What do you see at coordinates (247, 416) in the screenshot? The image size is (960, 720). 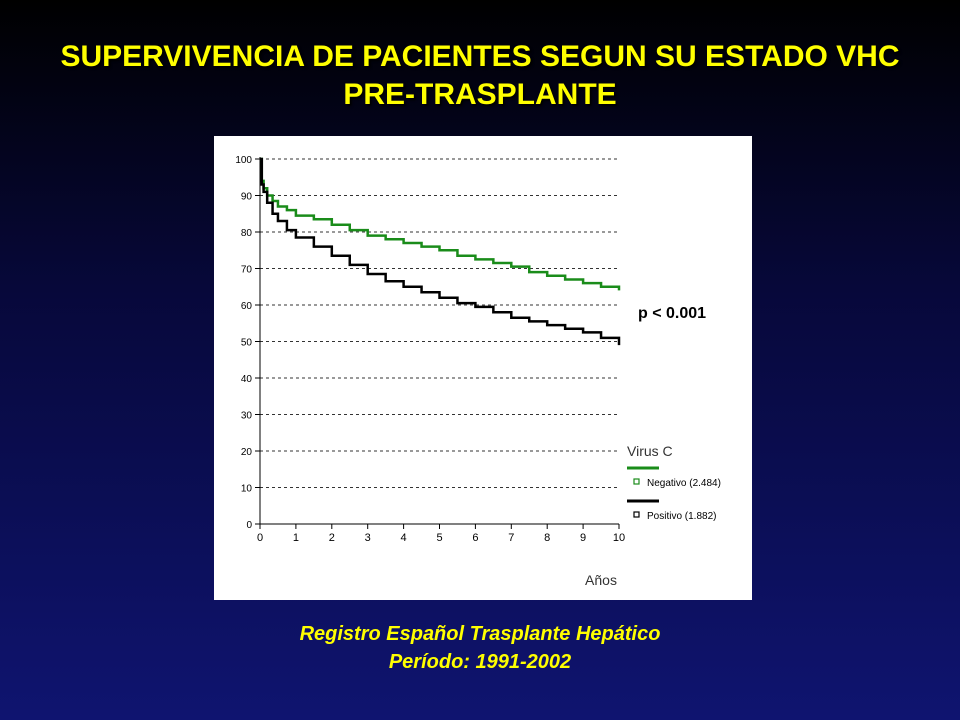 I see `y-tick-label: 30` at bounding box center [247, 416].